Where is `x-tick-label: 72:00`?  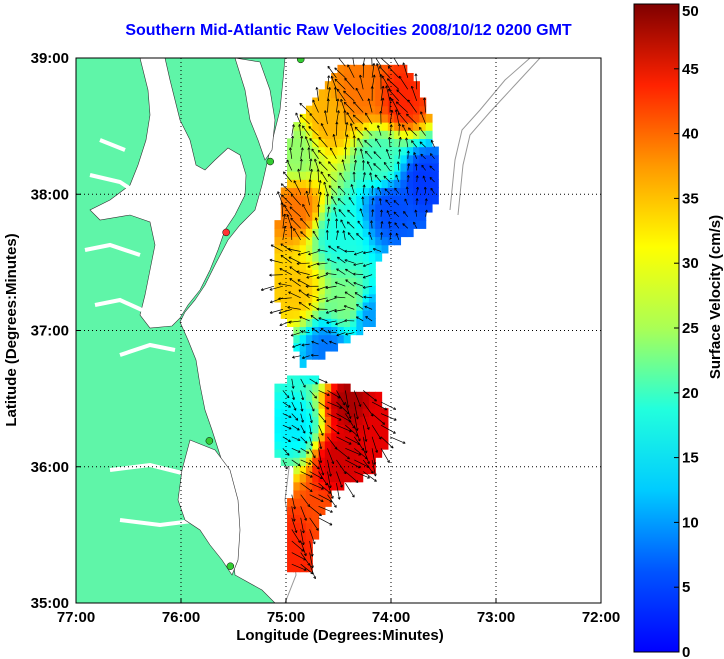
x-tick-label: 72:00 is located at coordinates (601, 617).